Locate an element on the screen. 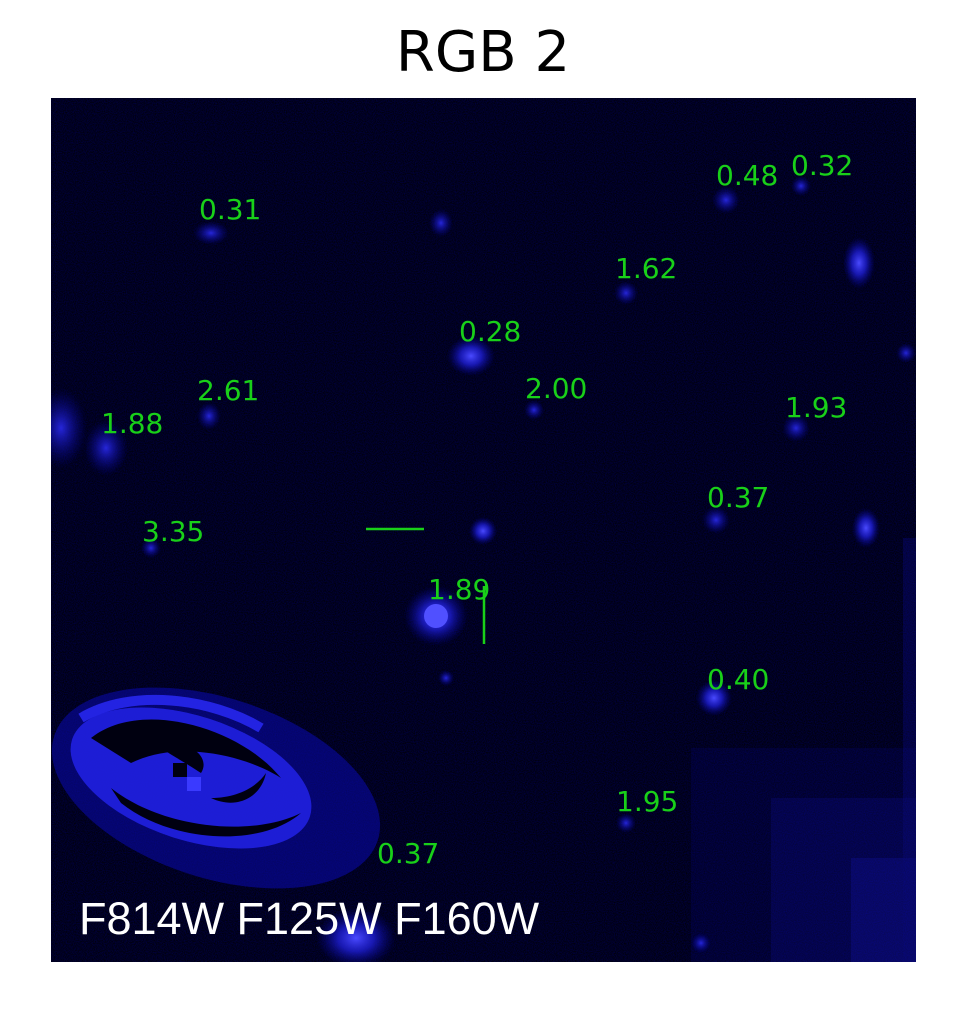  figure-title: RGB 2 is located at coordinates (483, 52).